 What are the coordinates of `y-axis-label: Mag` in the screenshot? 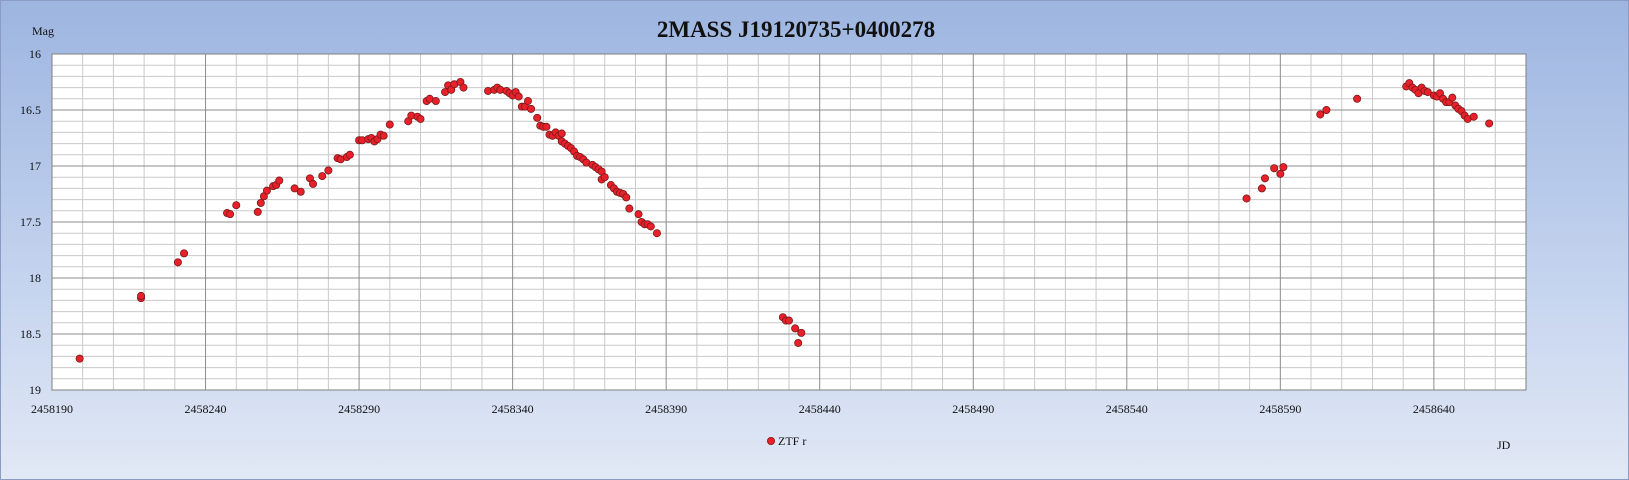 It's located at (43, 31).